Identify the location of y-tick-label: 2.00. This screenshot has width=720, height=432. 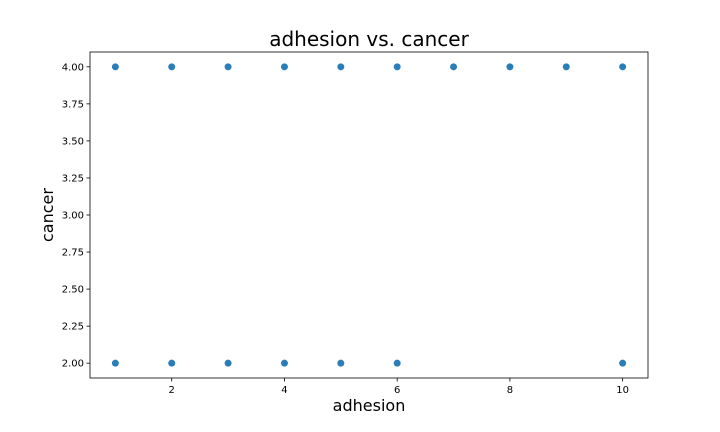
(73, 364).